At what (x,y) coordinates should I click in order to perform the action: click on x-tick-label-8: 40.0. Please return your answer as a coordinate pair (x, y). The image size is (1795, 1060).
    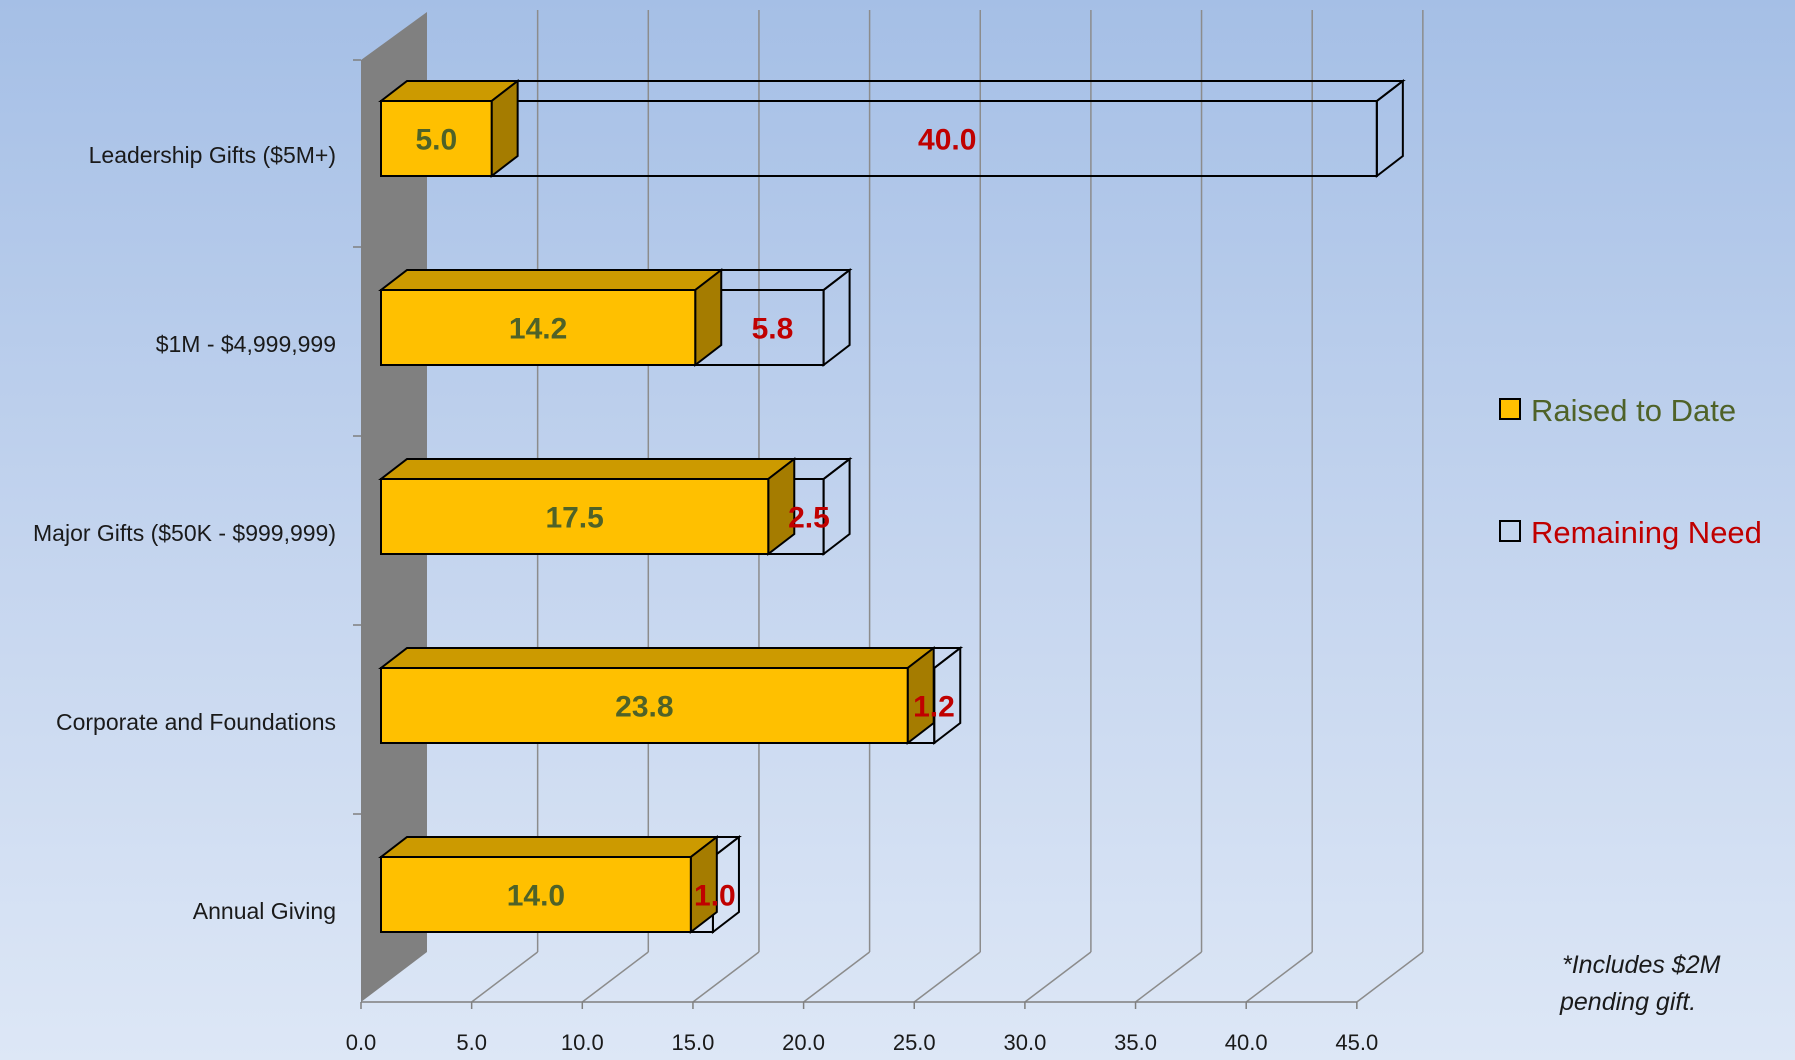
    Looking at the image, I should click on (1246, 1042).